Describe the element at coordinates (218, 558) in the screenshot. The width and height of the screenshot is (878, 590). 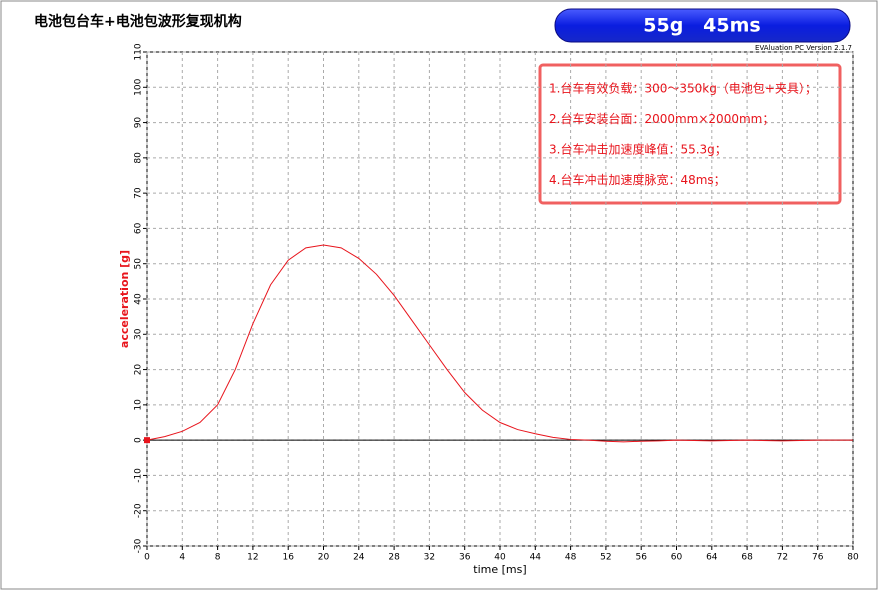
I see `x-tick-label: 8` at that location.